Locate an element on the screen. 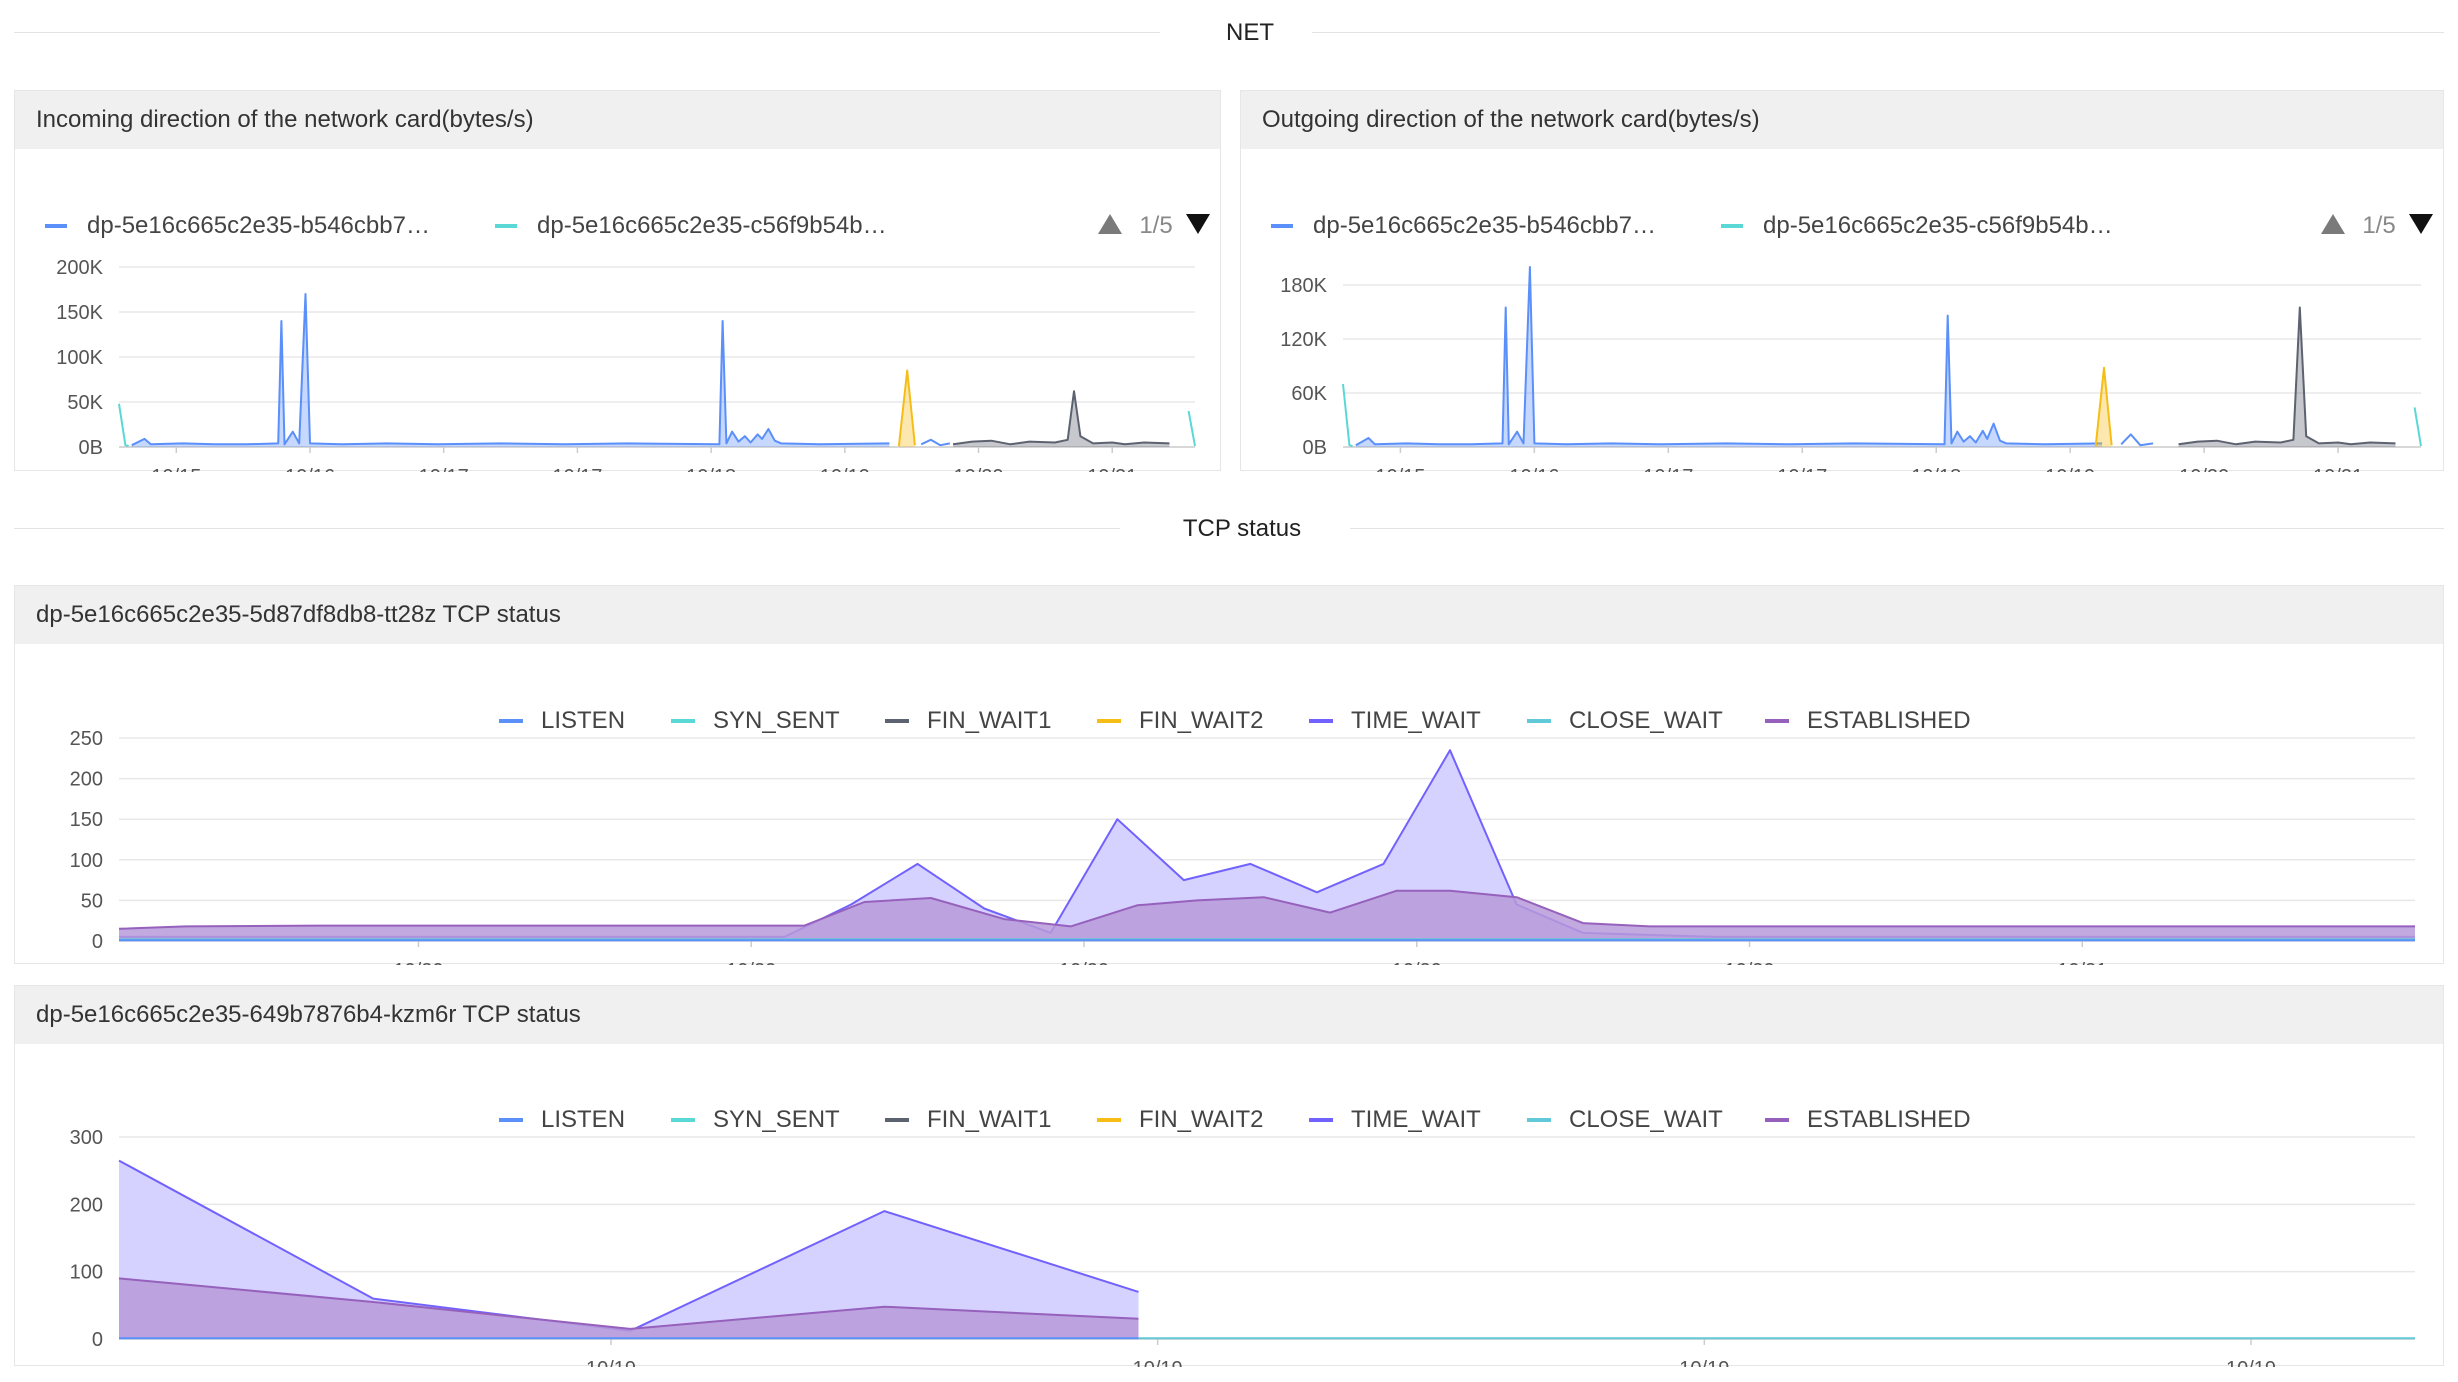  y-tick-label: 150K is located at coordinates (79, 313).